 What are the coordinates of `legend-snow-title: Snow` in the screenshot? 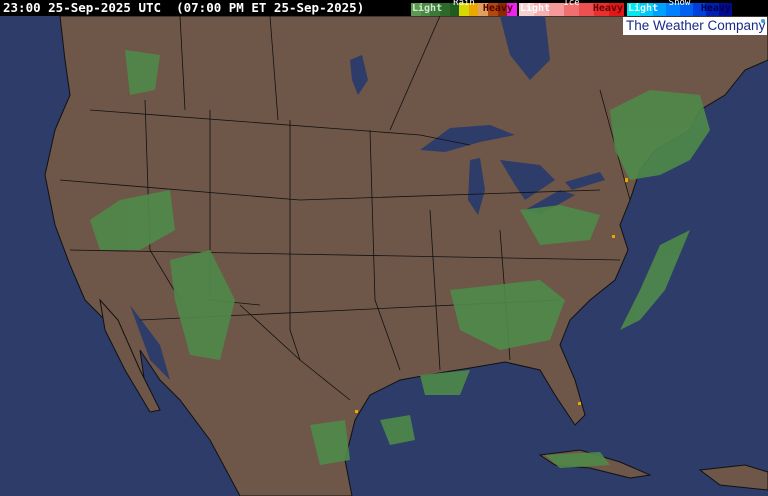 It's located at (679, 4).